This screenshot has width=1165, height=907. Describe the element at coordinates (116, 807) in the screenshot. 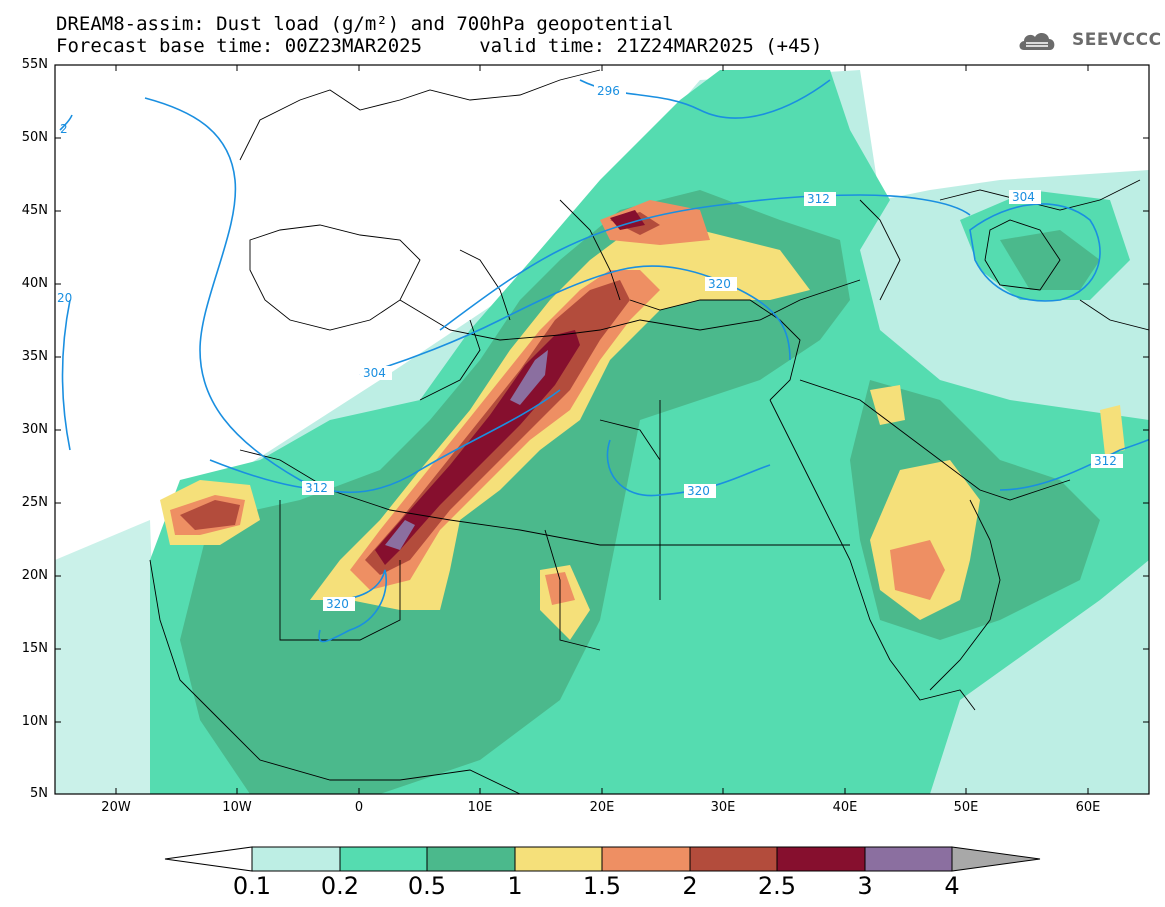

I see `lon-label-20w: 20W` at that location.